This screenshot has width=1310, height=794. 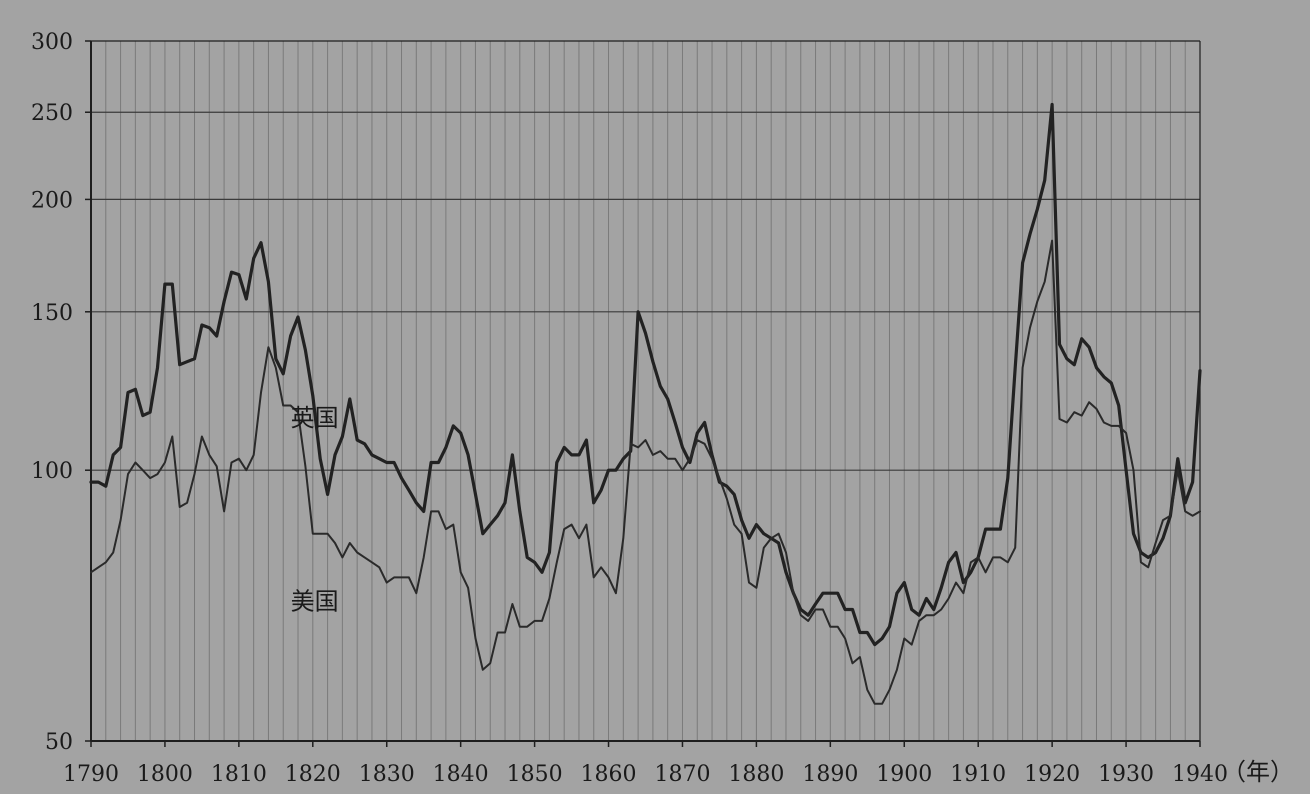 I want to click on x-tick-label: 1860, so click(x=609, y=774).